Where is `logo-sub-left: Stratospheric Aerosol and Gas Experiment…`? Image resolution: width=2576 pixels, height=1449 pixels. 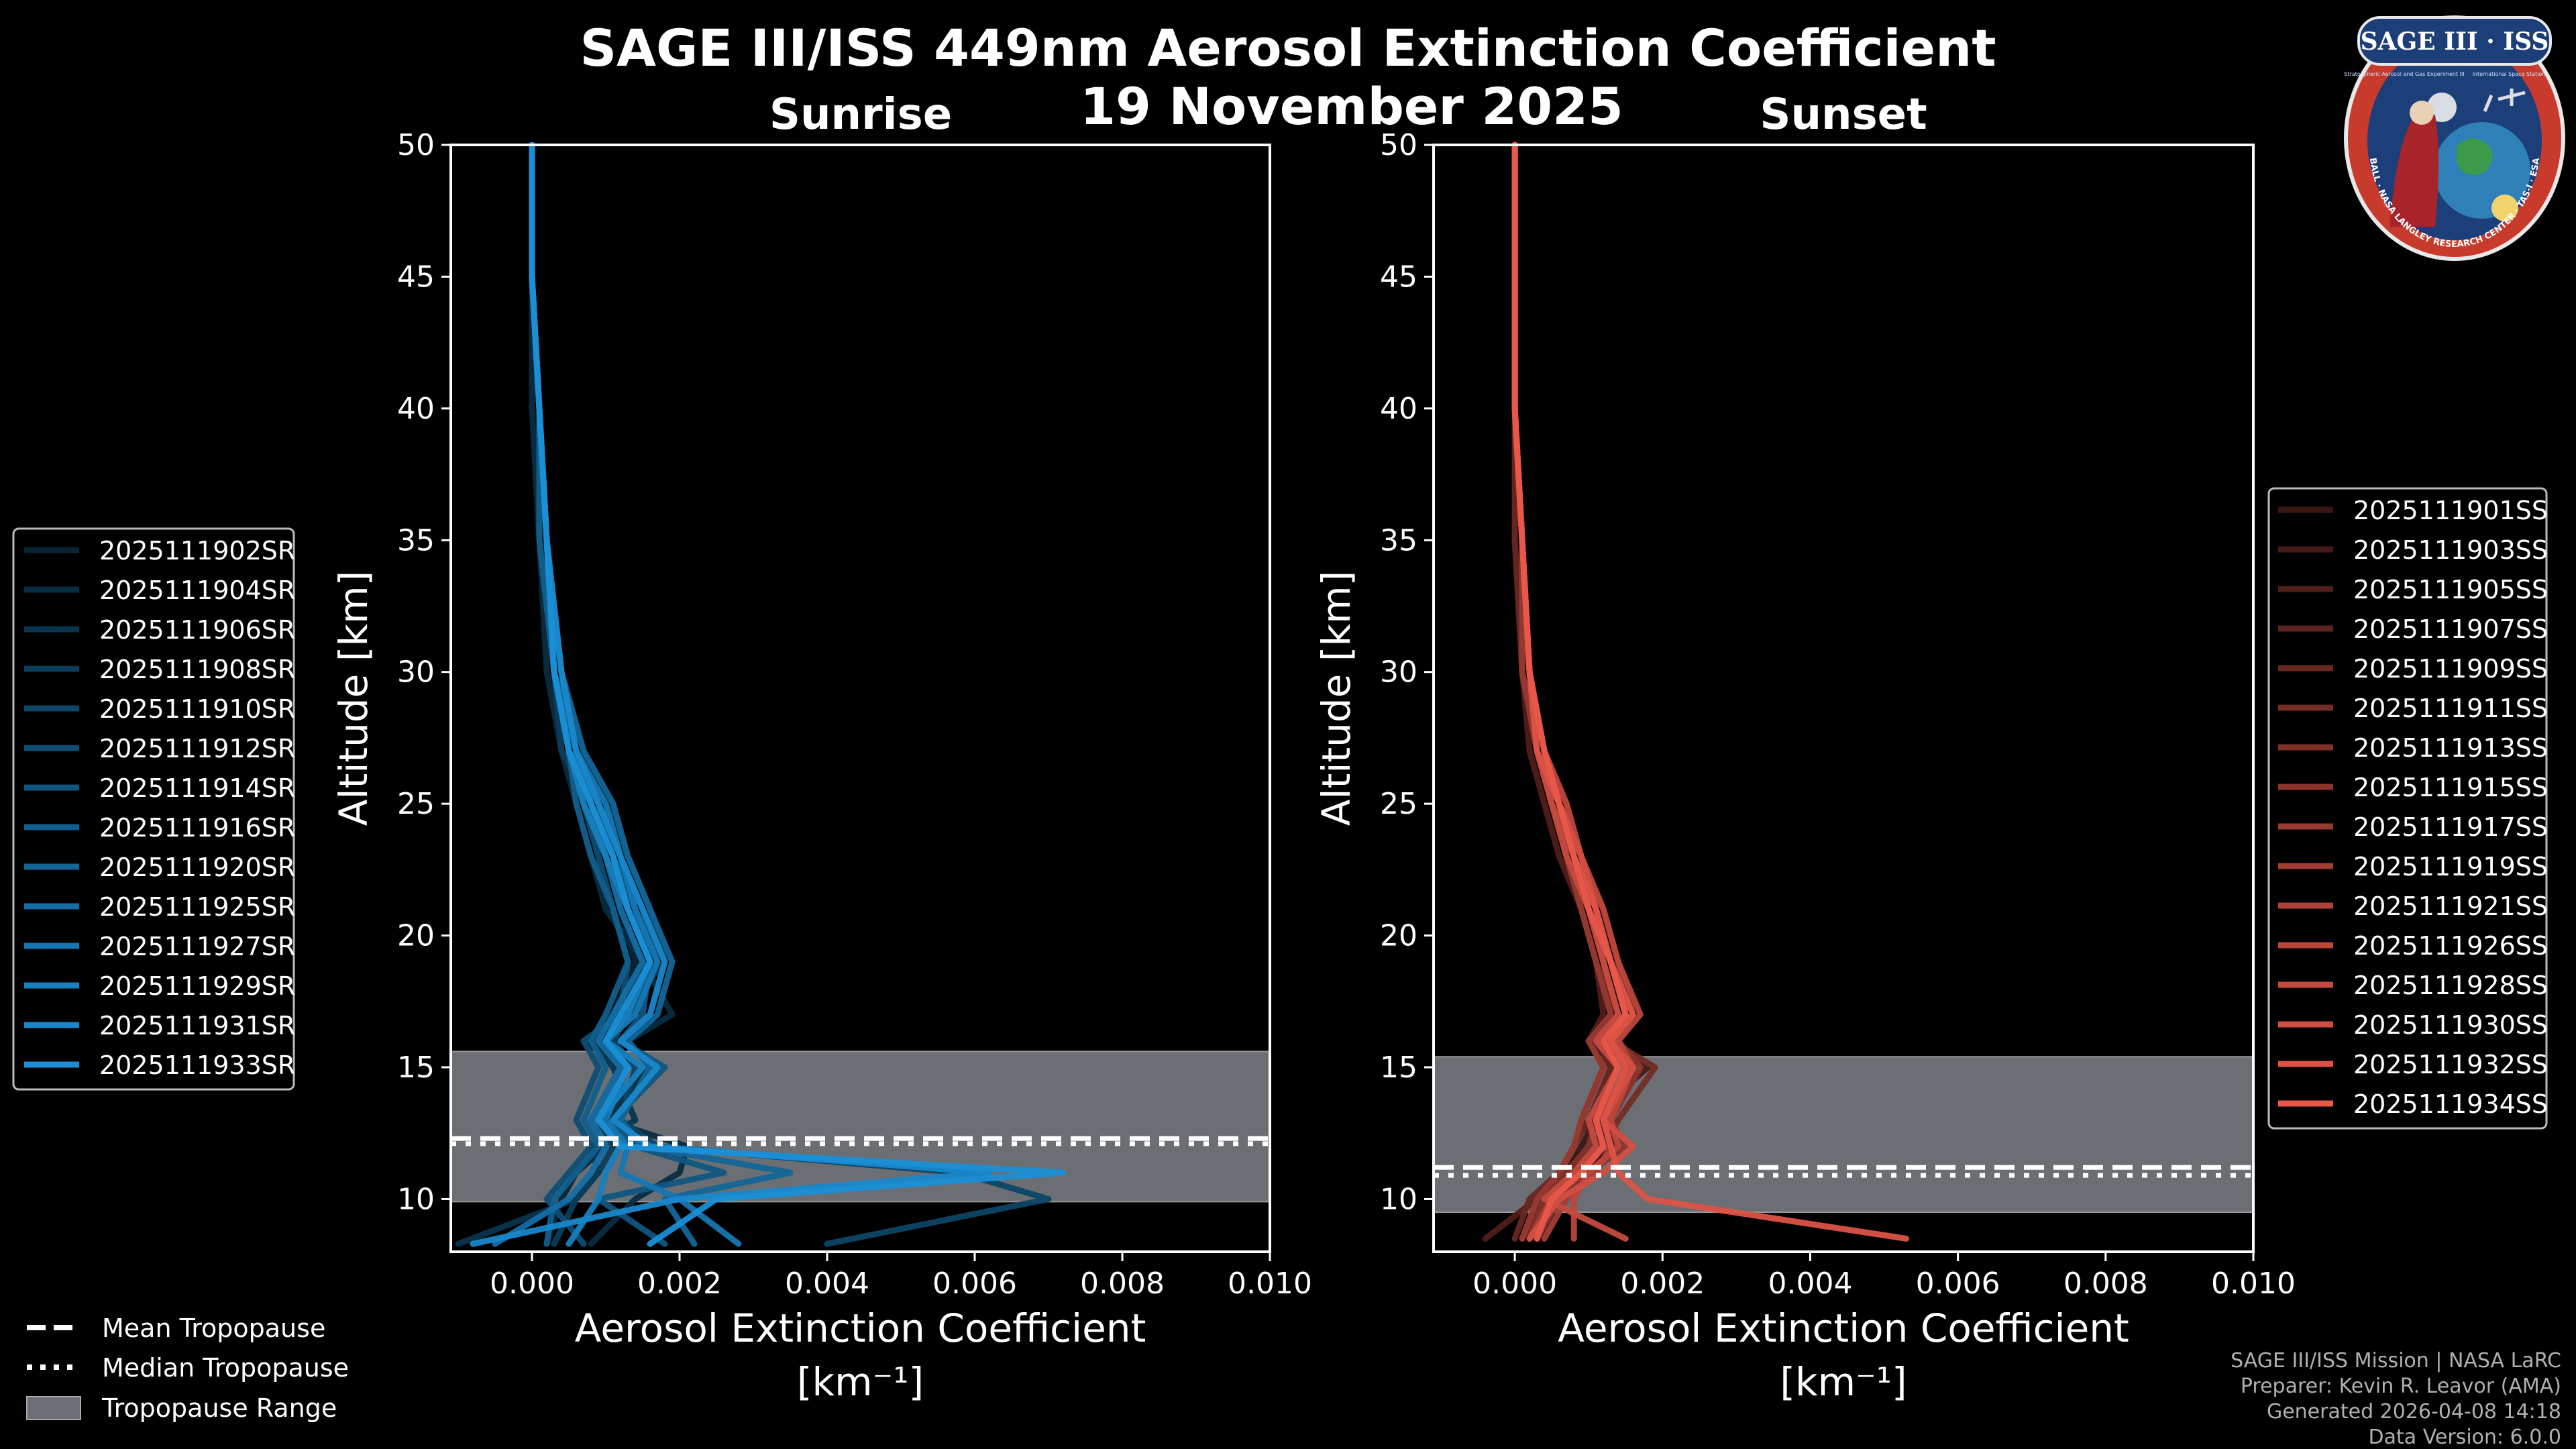
logo-sub-left: Stratospheric Aerosol and Gas Experiment… is located at coordinates (2404, 74).